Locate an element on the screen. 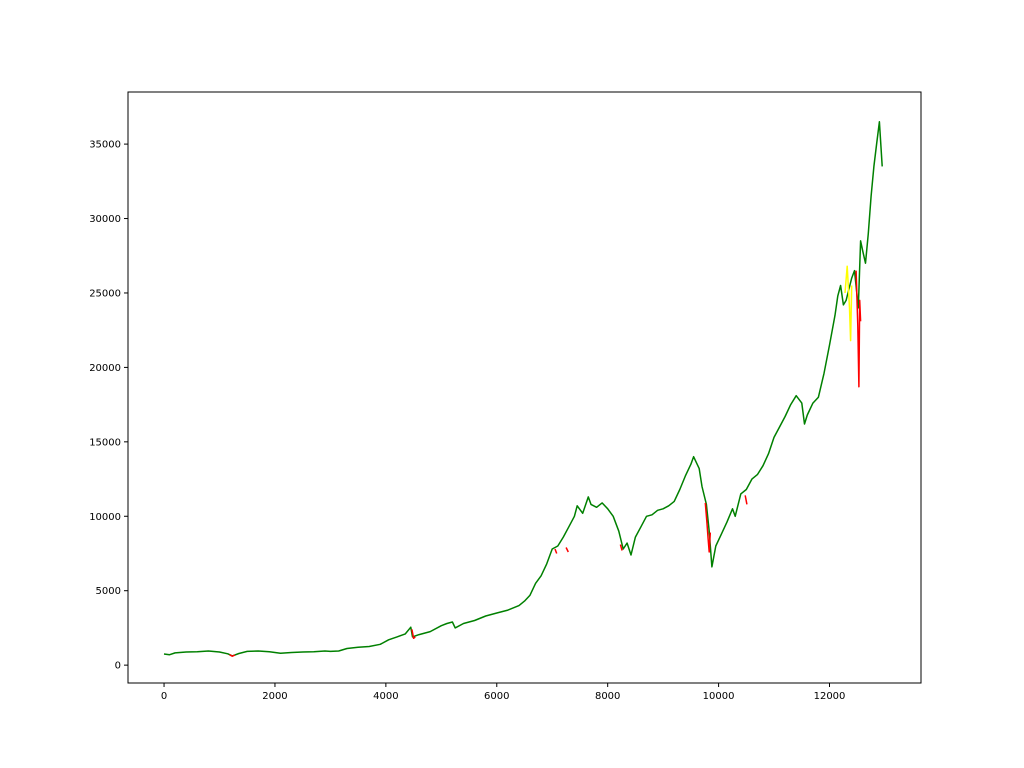 The width and height of the screenshot is (1024, 768). y-tick-label: 15000 is located at coordinates (105, 442).